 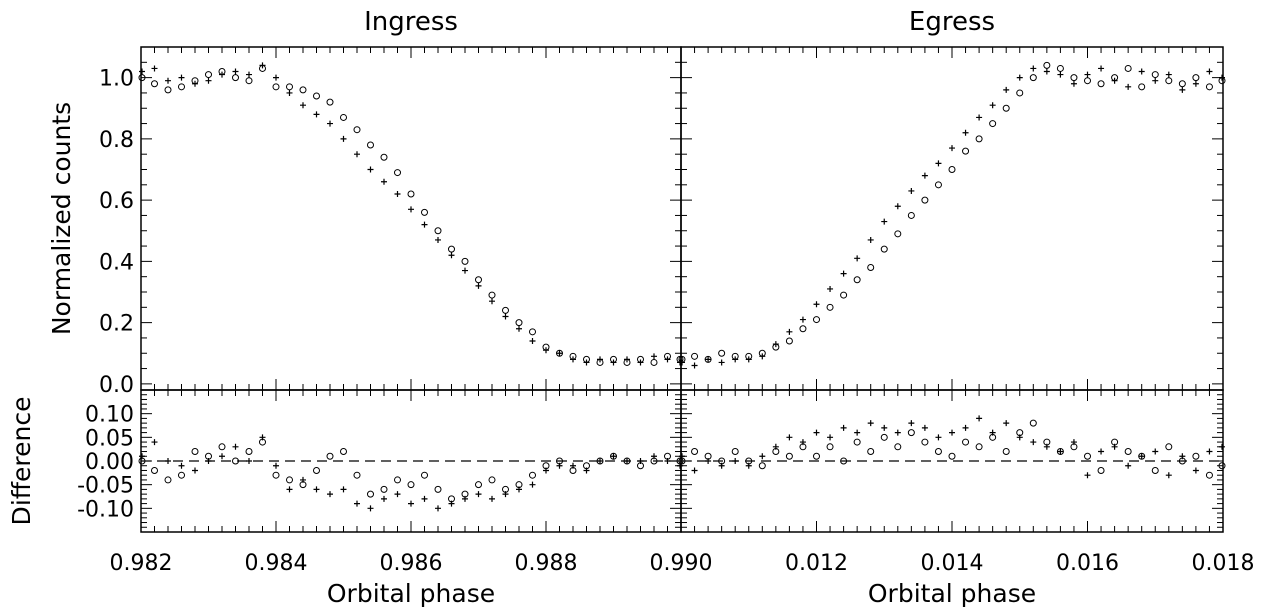 What do you see at coordinates (116, 201) in the screenshot?
I see `y-tick-label: 0.6` at bounding box center [116, 201].